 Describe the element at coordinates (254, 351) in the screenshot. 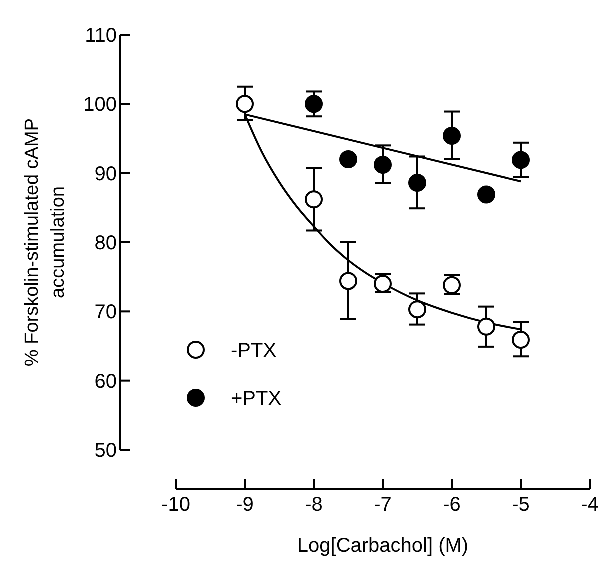

I see `legend-label: -PTX` at that location.